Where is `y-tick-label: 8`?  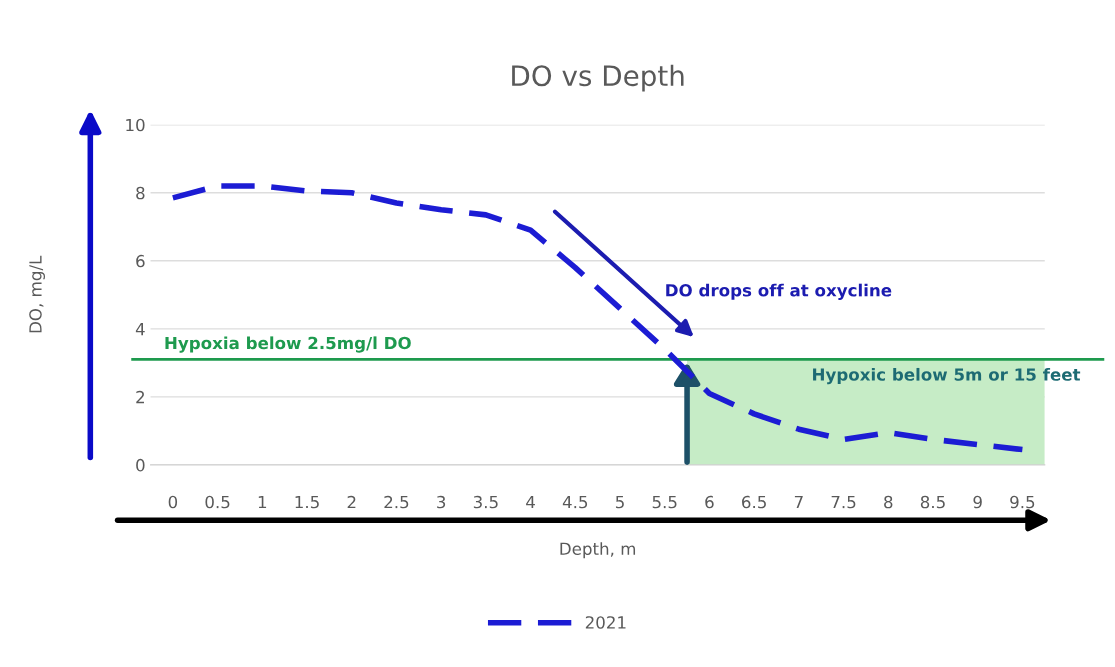
y-tick-label: 8 is located at coordinates (140, 193).